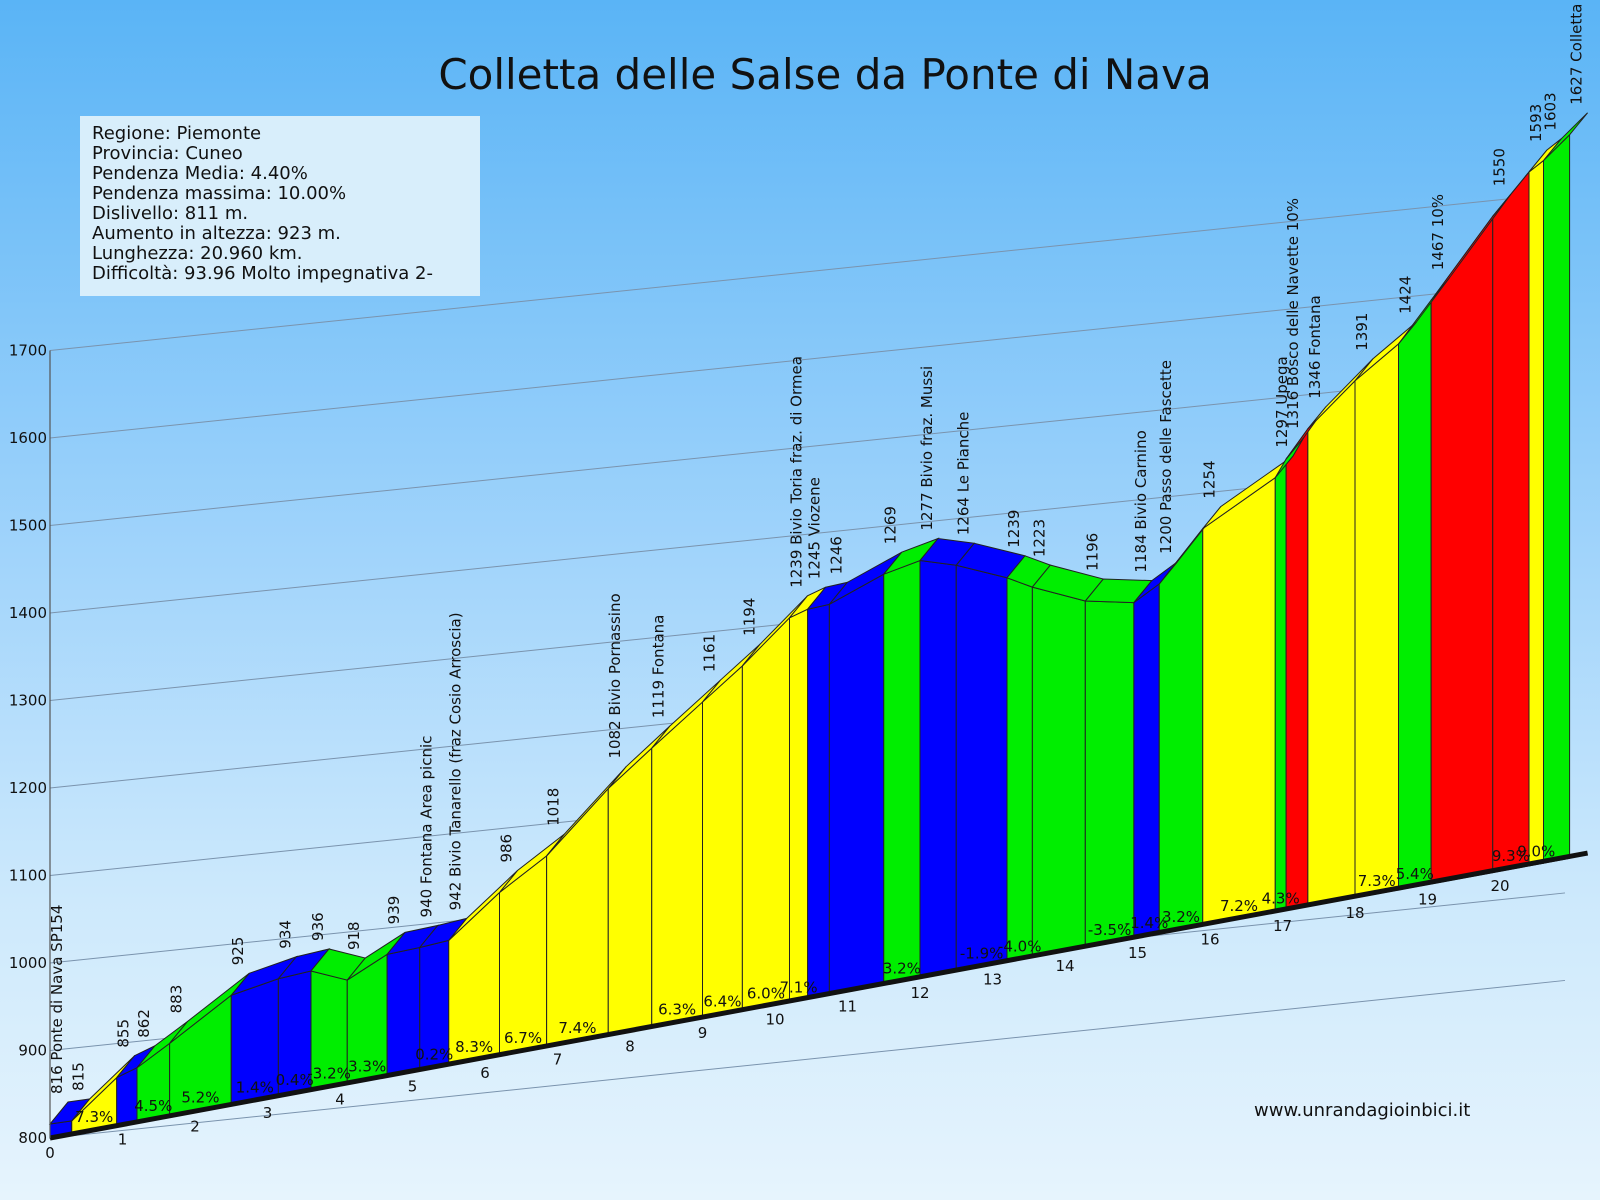 The image size is (1600, 1200). I want to click on x-tick-label: 4, so click(340, 1100).